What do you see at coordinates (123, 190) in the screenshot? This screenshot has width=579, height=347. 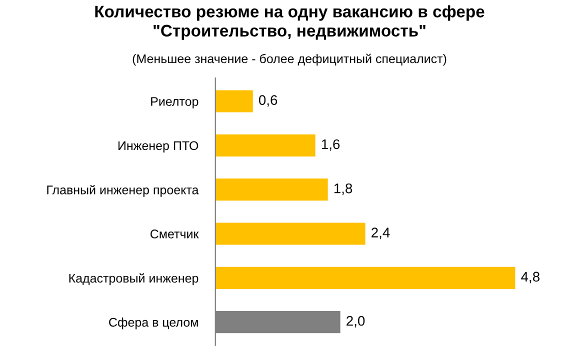 I see `y-tick-label: Главный инженер проекта` at bounding box center [123, 190].